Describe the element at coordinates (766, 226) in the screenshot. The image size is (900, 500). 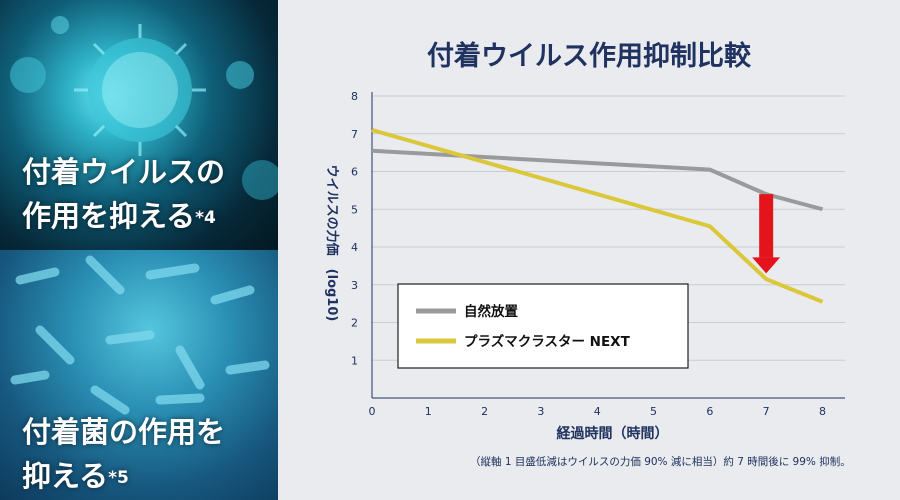
I see `arrow-shaft` at that location.